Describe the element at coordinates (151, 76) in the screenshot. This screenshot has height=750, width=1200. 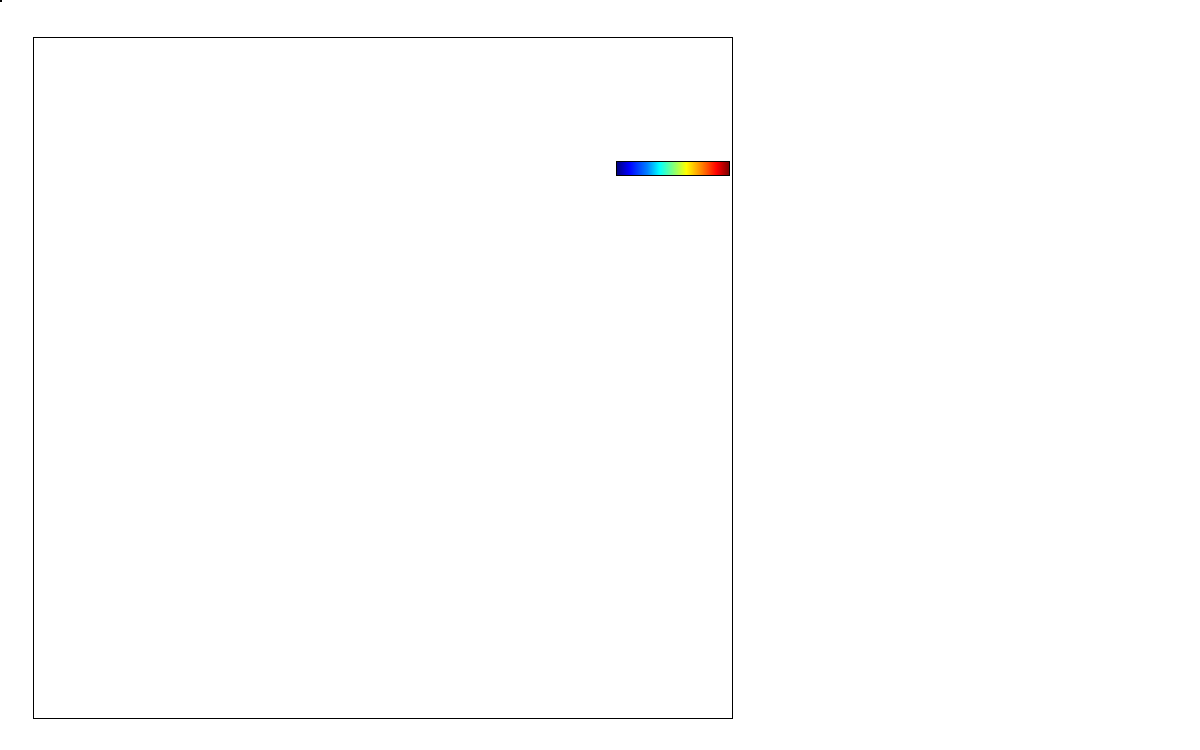
I see `oxygen-section-graphic` at that location.